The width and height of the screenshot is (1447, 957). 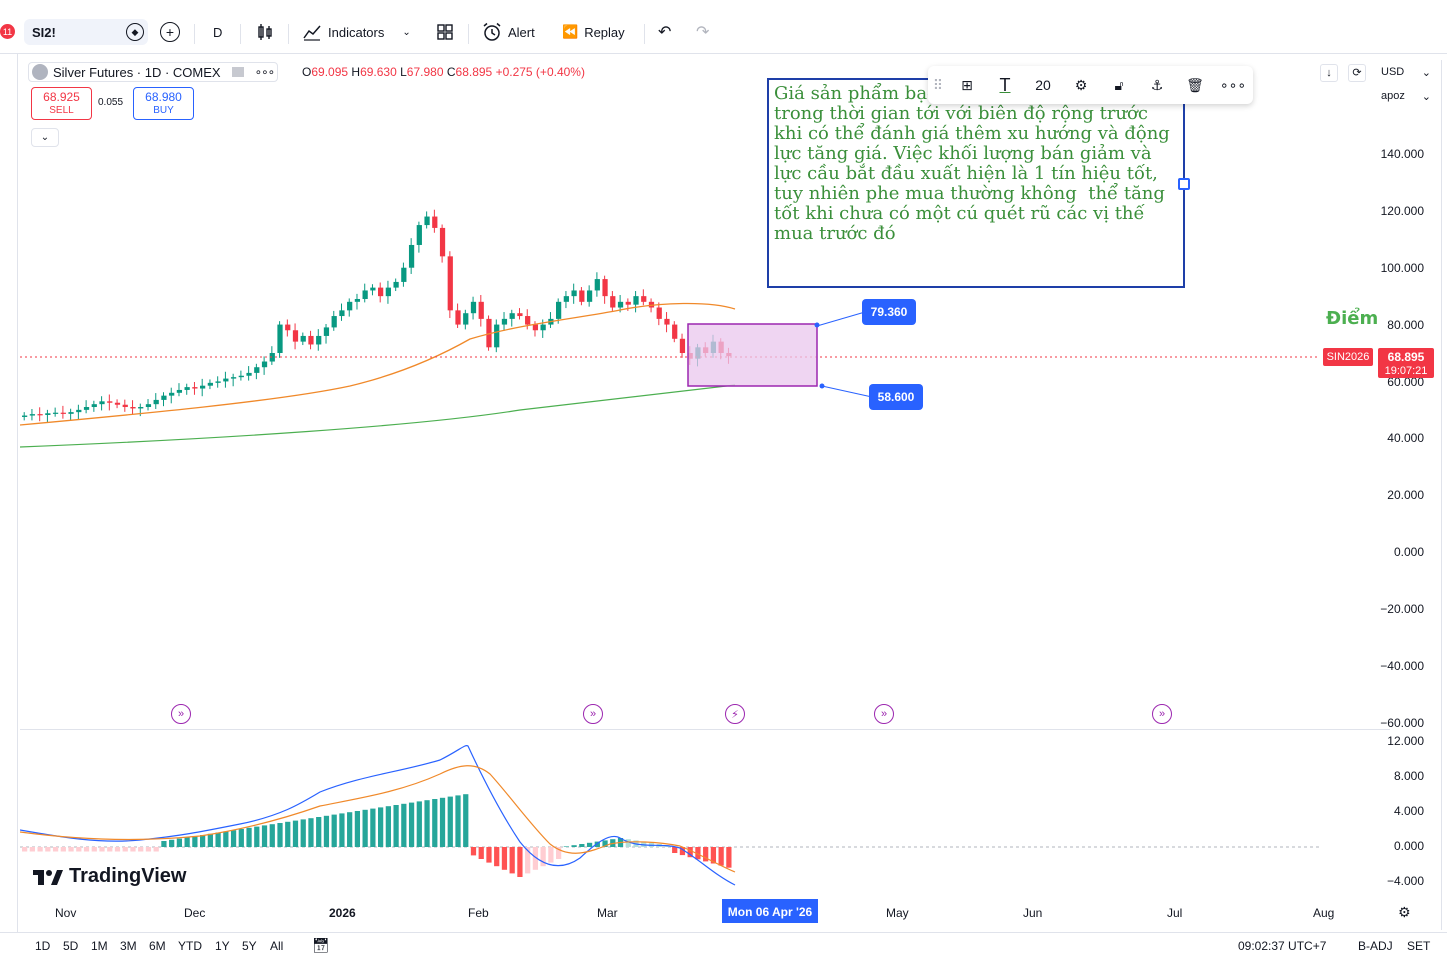 I want to click on macd-tick-label: 8.000, so click(x=1408, y=776).